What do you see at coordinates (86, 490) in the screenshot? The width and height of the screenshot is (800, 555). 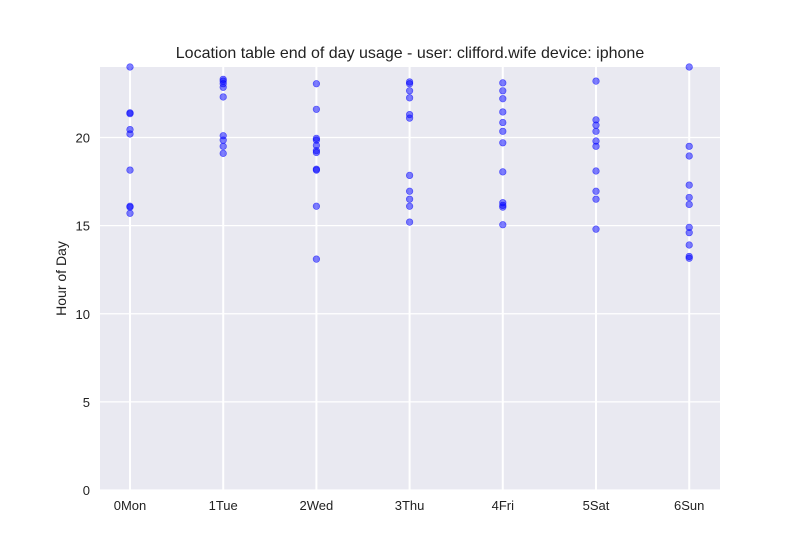 I see `y-tick-label: 0` at bounding box center [86, 490].